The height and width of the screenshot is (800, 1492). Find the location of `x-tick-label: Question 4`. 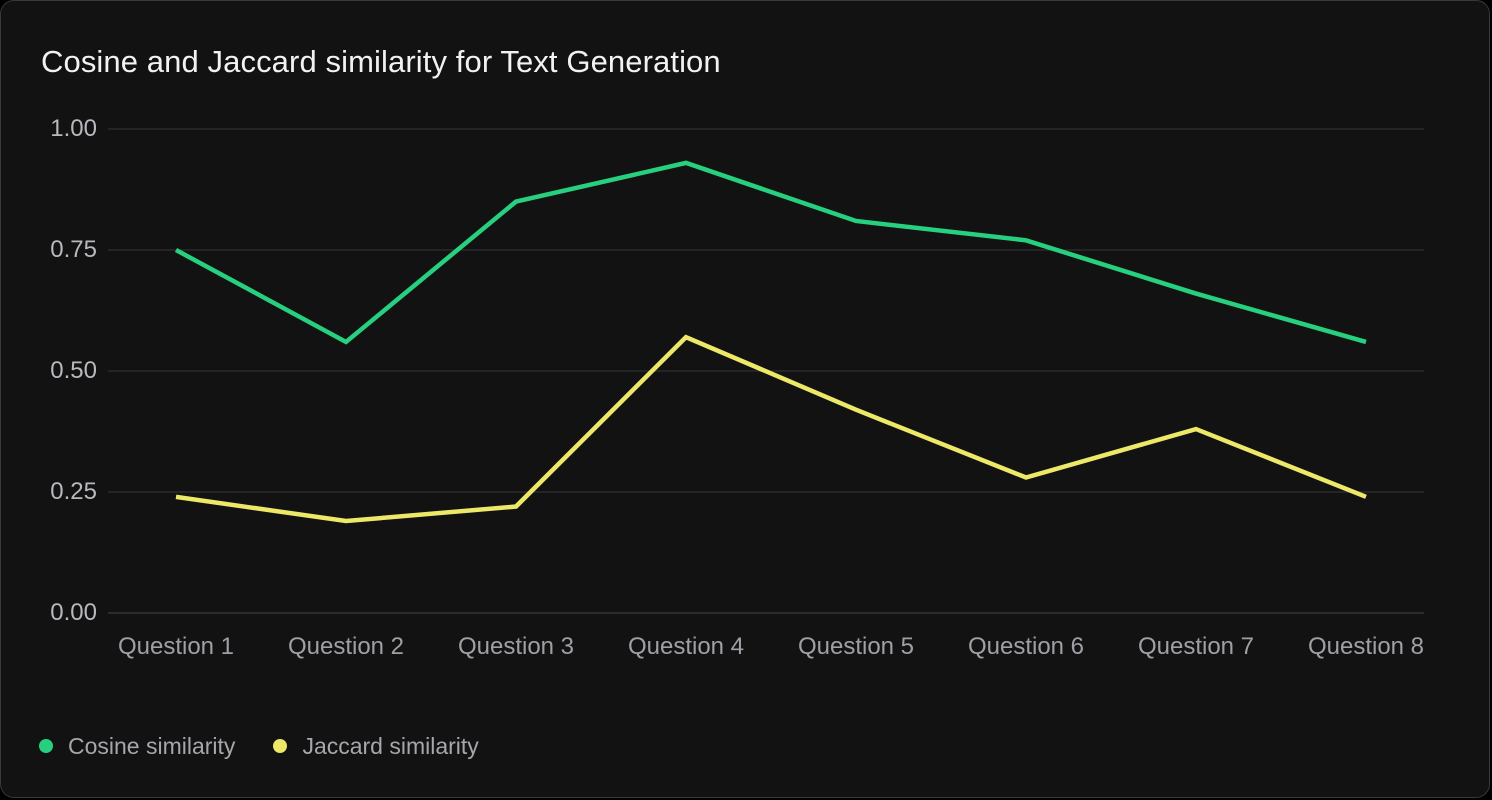

x-tick-label: Question 4 is located at coordinates (686, 646).